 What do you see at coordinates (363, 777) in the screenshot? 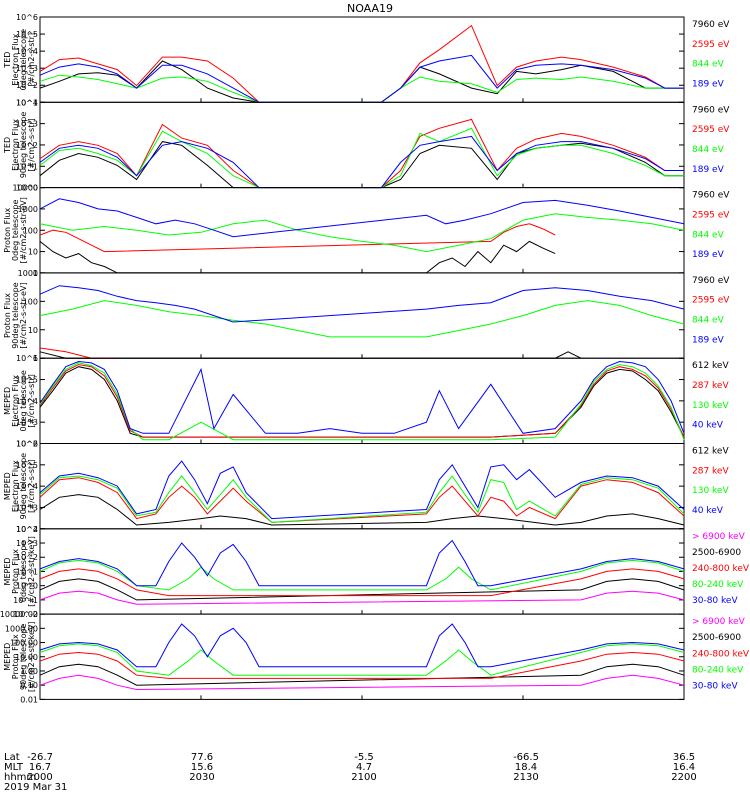
I see `footer-hhmm-2: 2100` at bounding box center [363, 777].